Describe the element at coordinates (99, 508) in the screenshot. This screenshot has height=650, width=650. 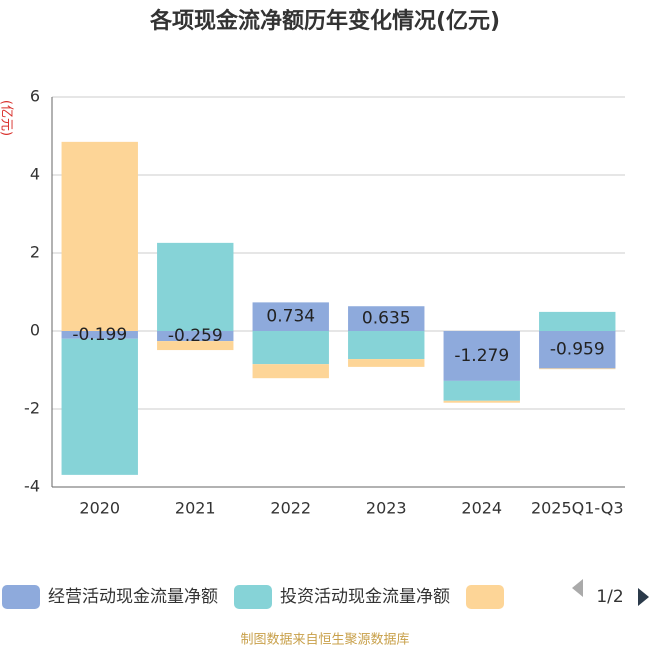
I see `x-tick-label: 2020` at that location.